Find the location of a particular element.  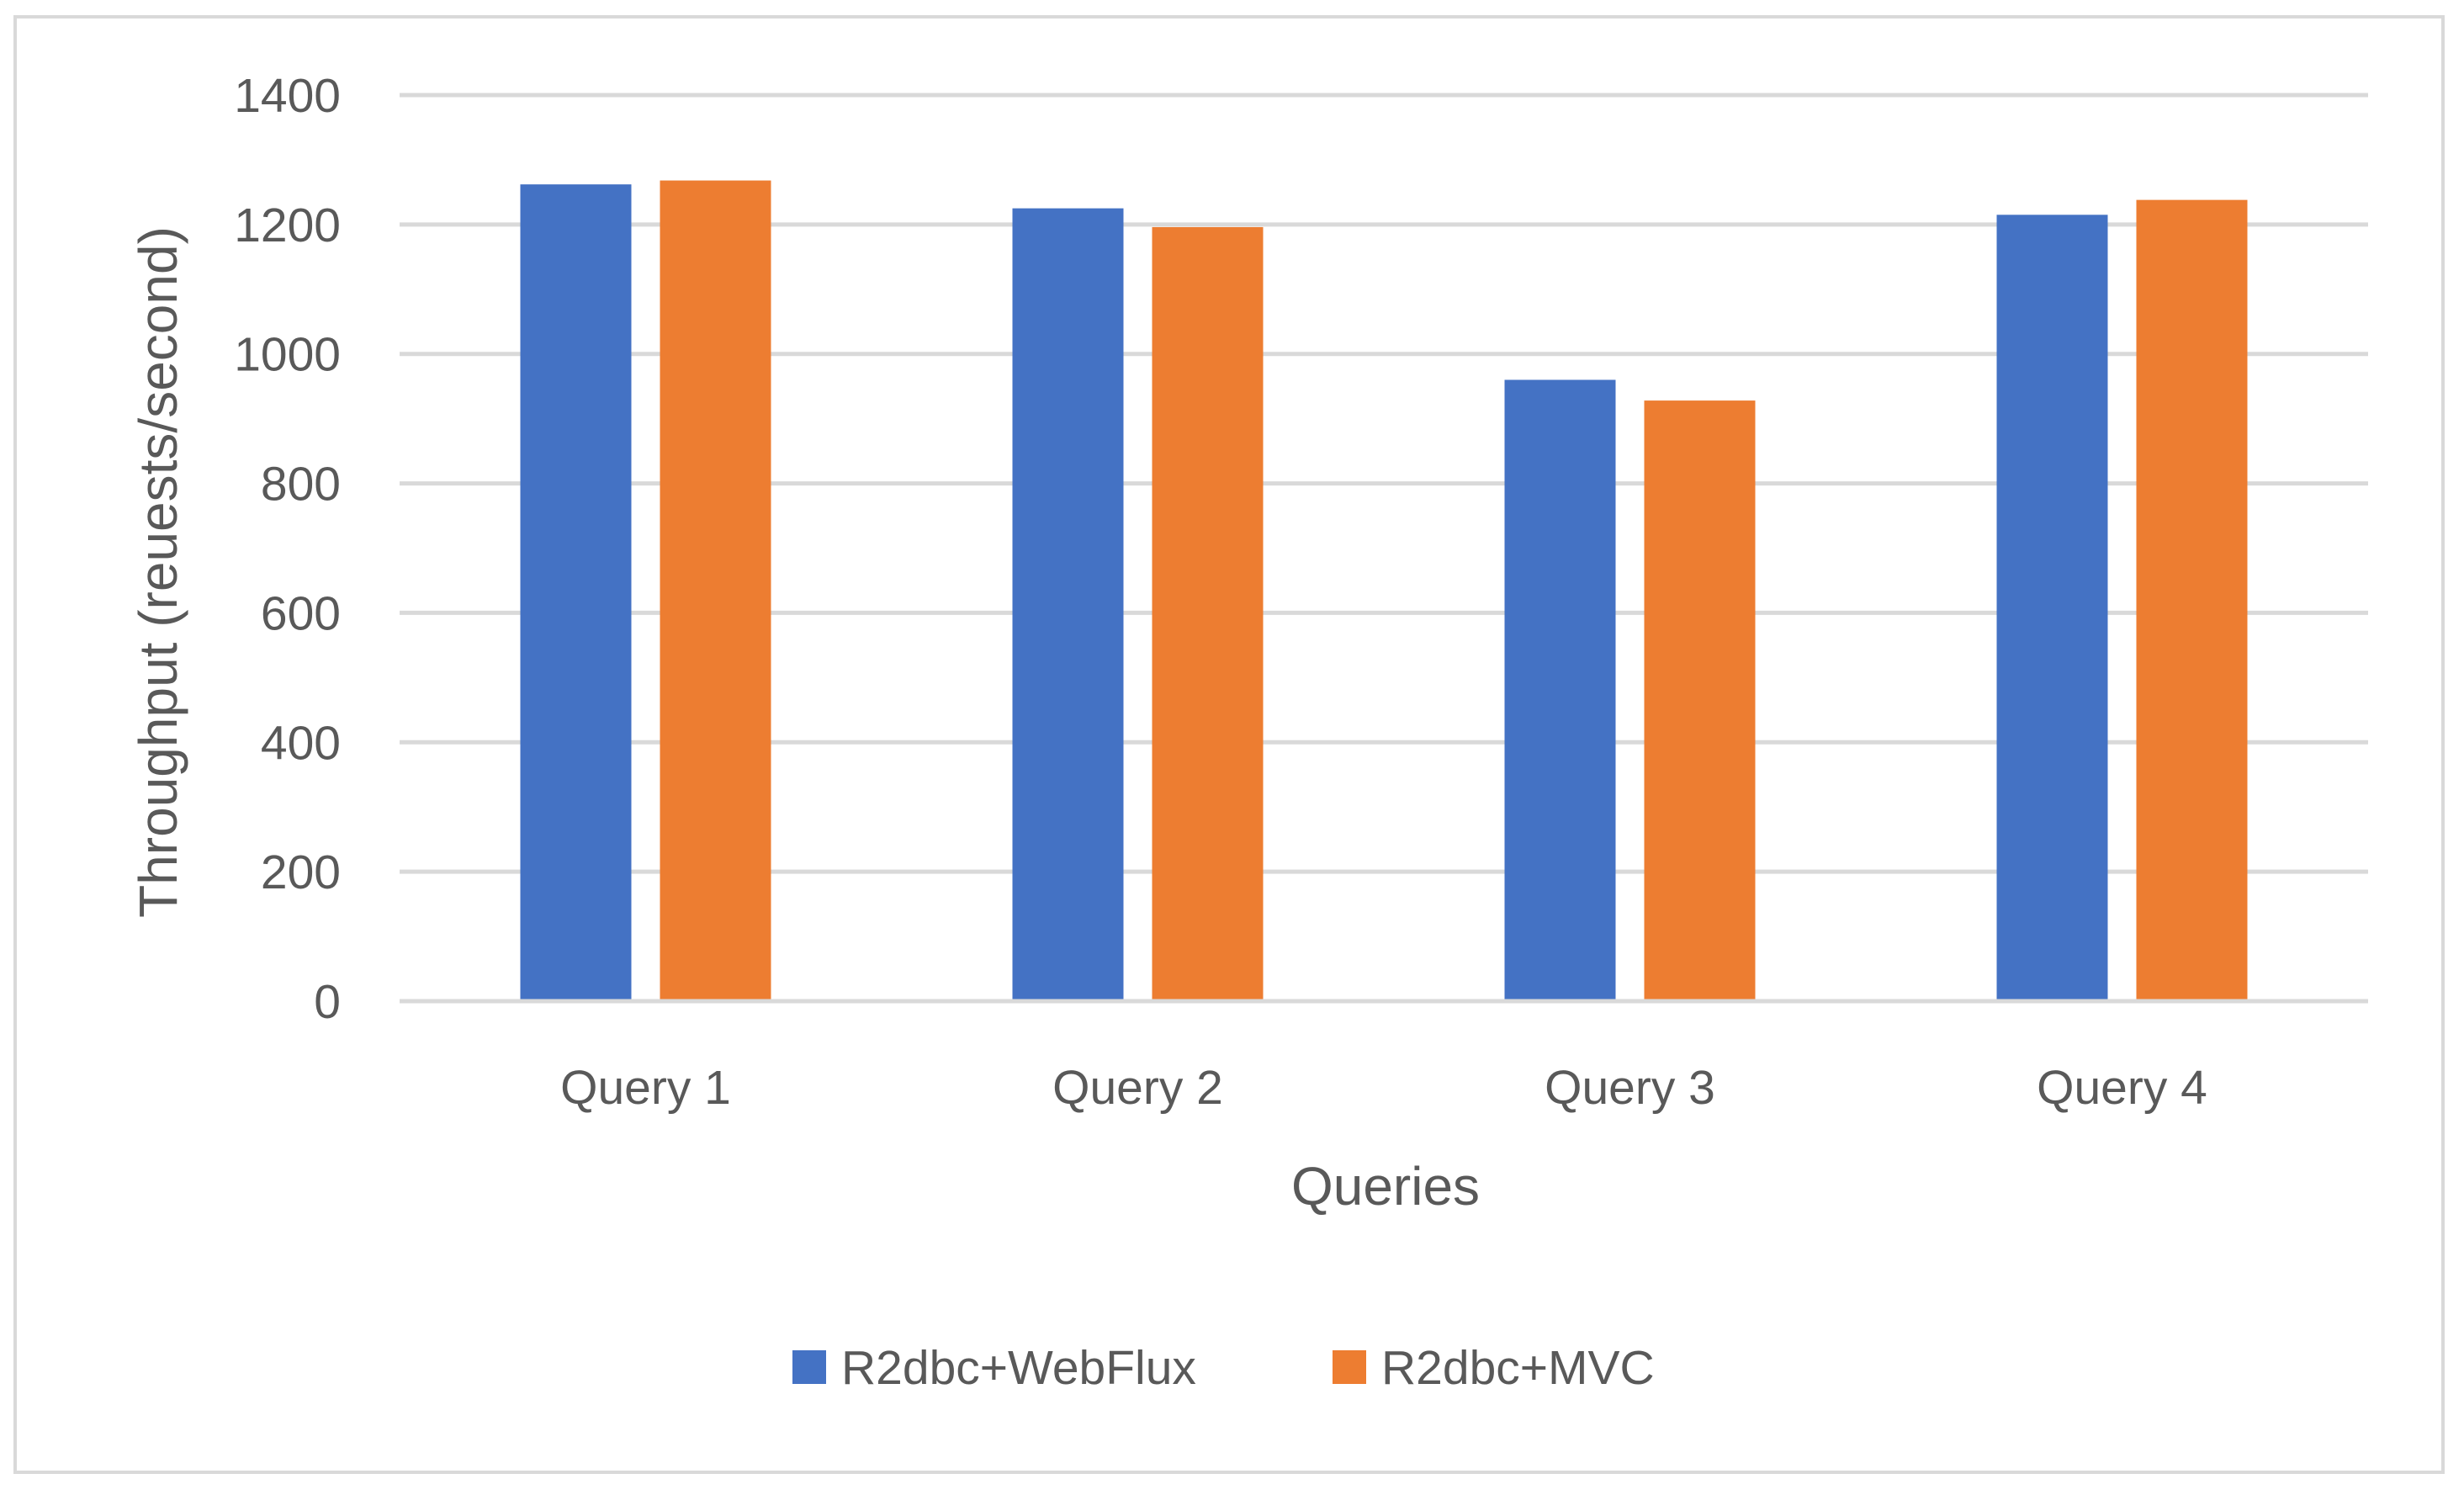

y-axis-ticks: 0 200 400 600 800 1000 1200 1400 is located at coordinates (287, 549).